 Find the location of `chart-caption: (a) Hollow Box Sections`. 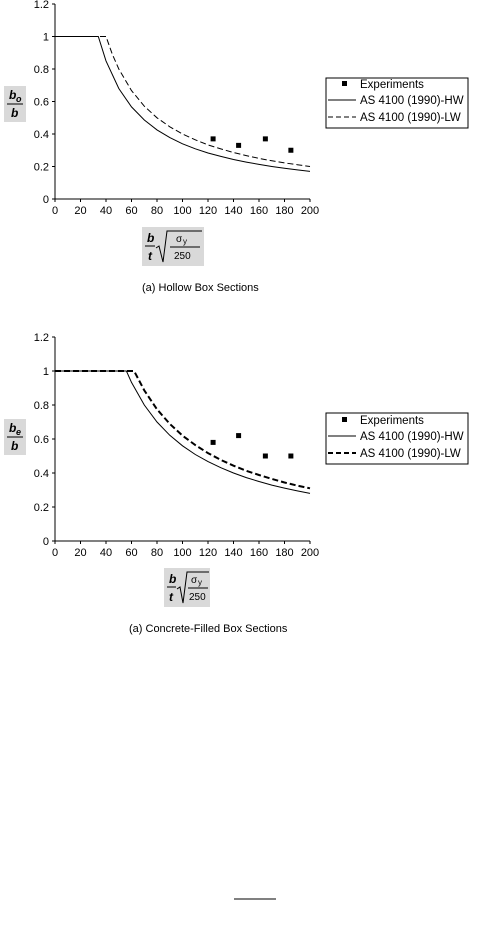

chart-caption: (a) Hollow Box Sections is located at coordinates (200, 288).